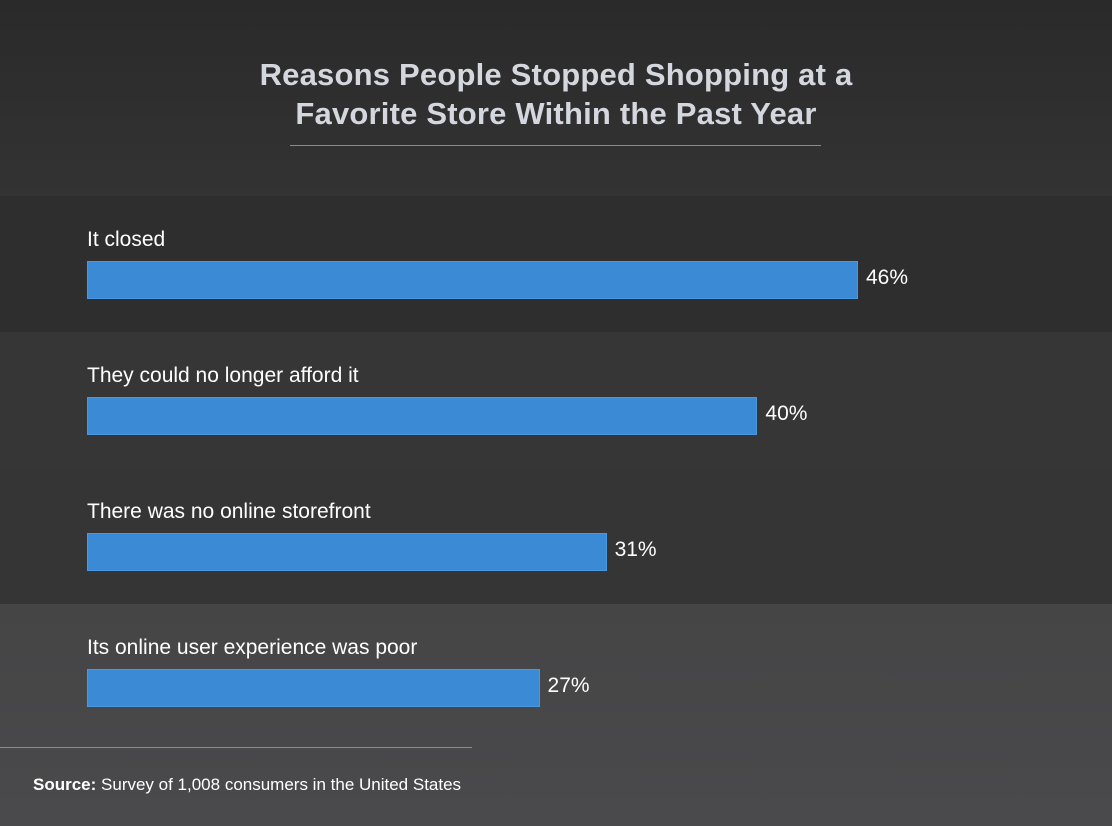 This screenshot has height=826, width=1112. I want to click on category-label: They could no longer afford it, so click(223, 375).